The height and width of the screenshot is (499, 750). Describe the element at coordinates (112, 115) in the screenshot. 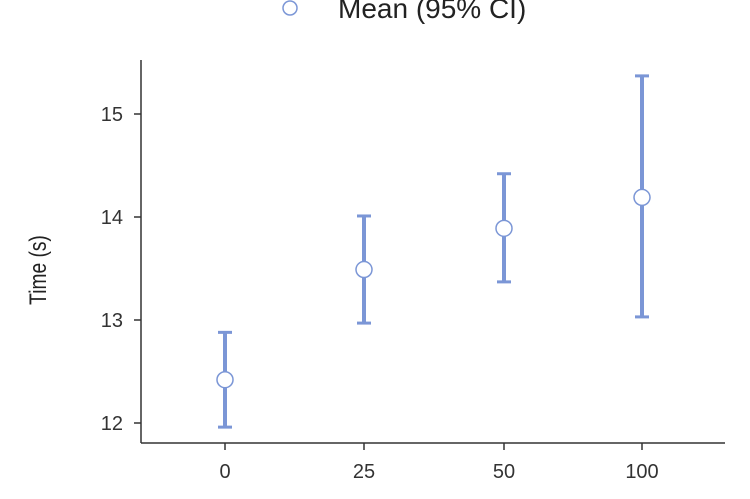

I see `y-tick-label: 15` at that location.